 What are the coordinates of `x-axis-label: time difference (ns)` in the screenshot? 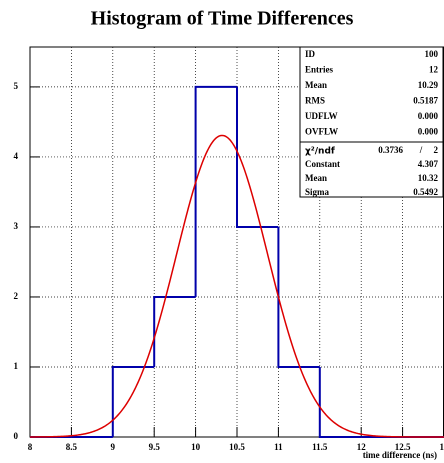 It's located at (400, 455).